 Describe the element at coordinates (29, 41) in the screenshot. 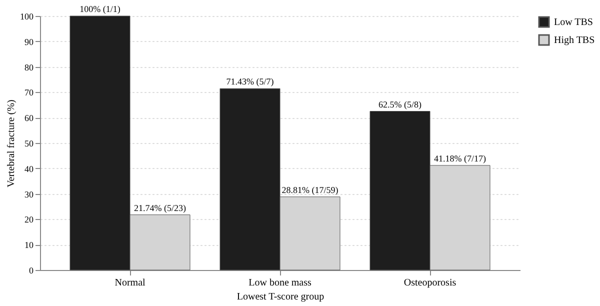

I see `y-tick-label: 90` at that location.